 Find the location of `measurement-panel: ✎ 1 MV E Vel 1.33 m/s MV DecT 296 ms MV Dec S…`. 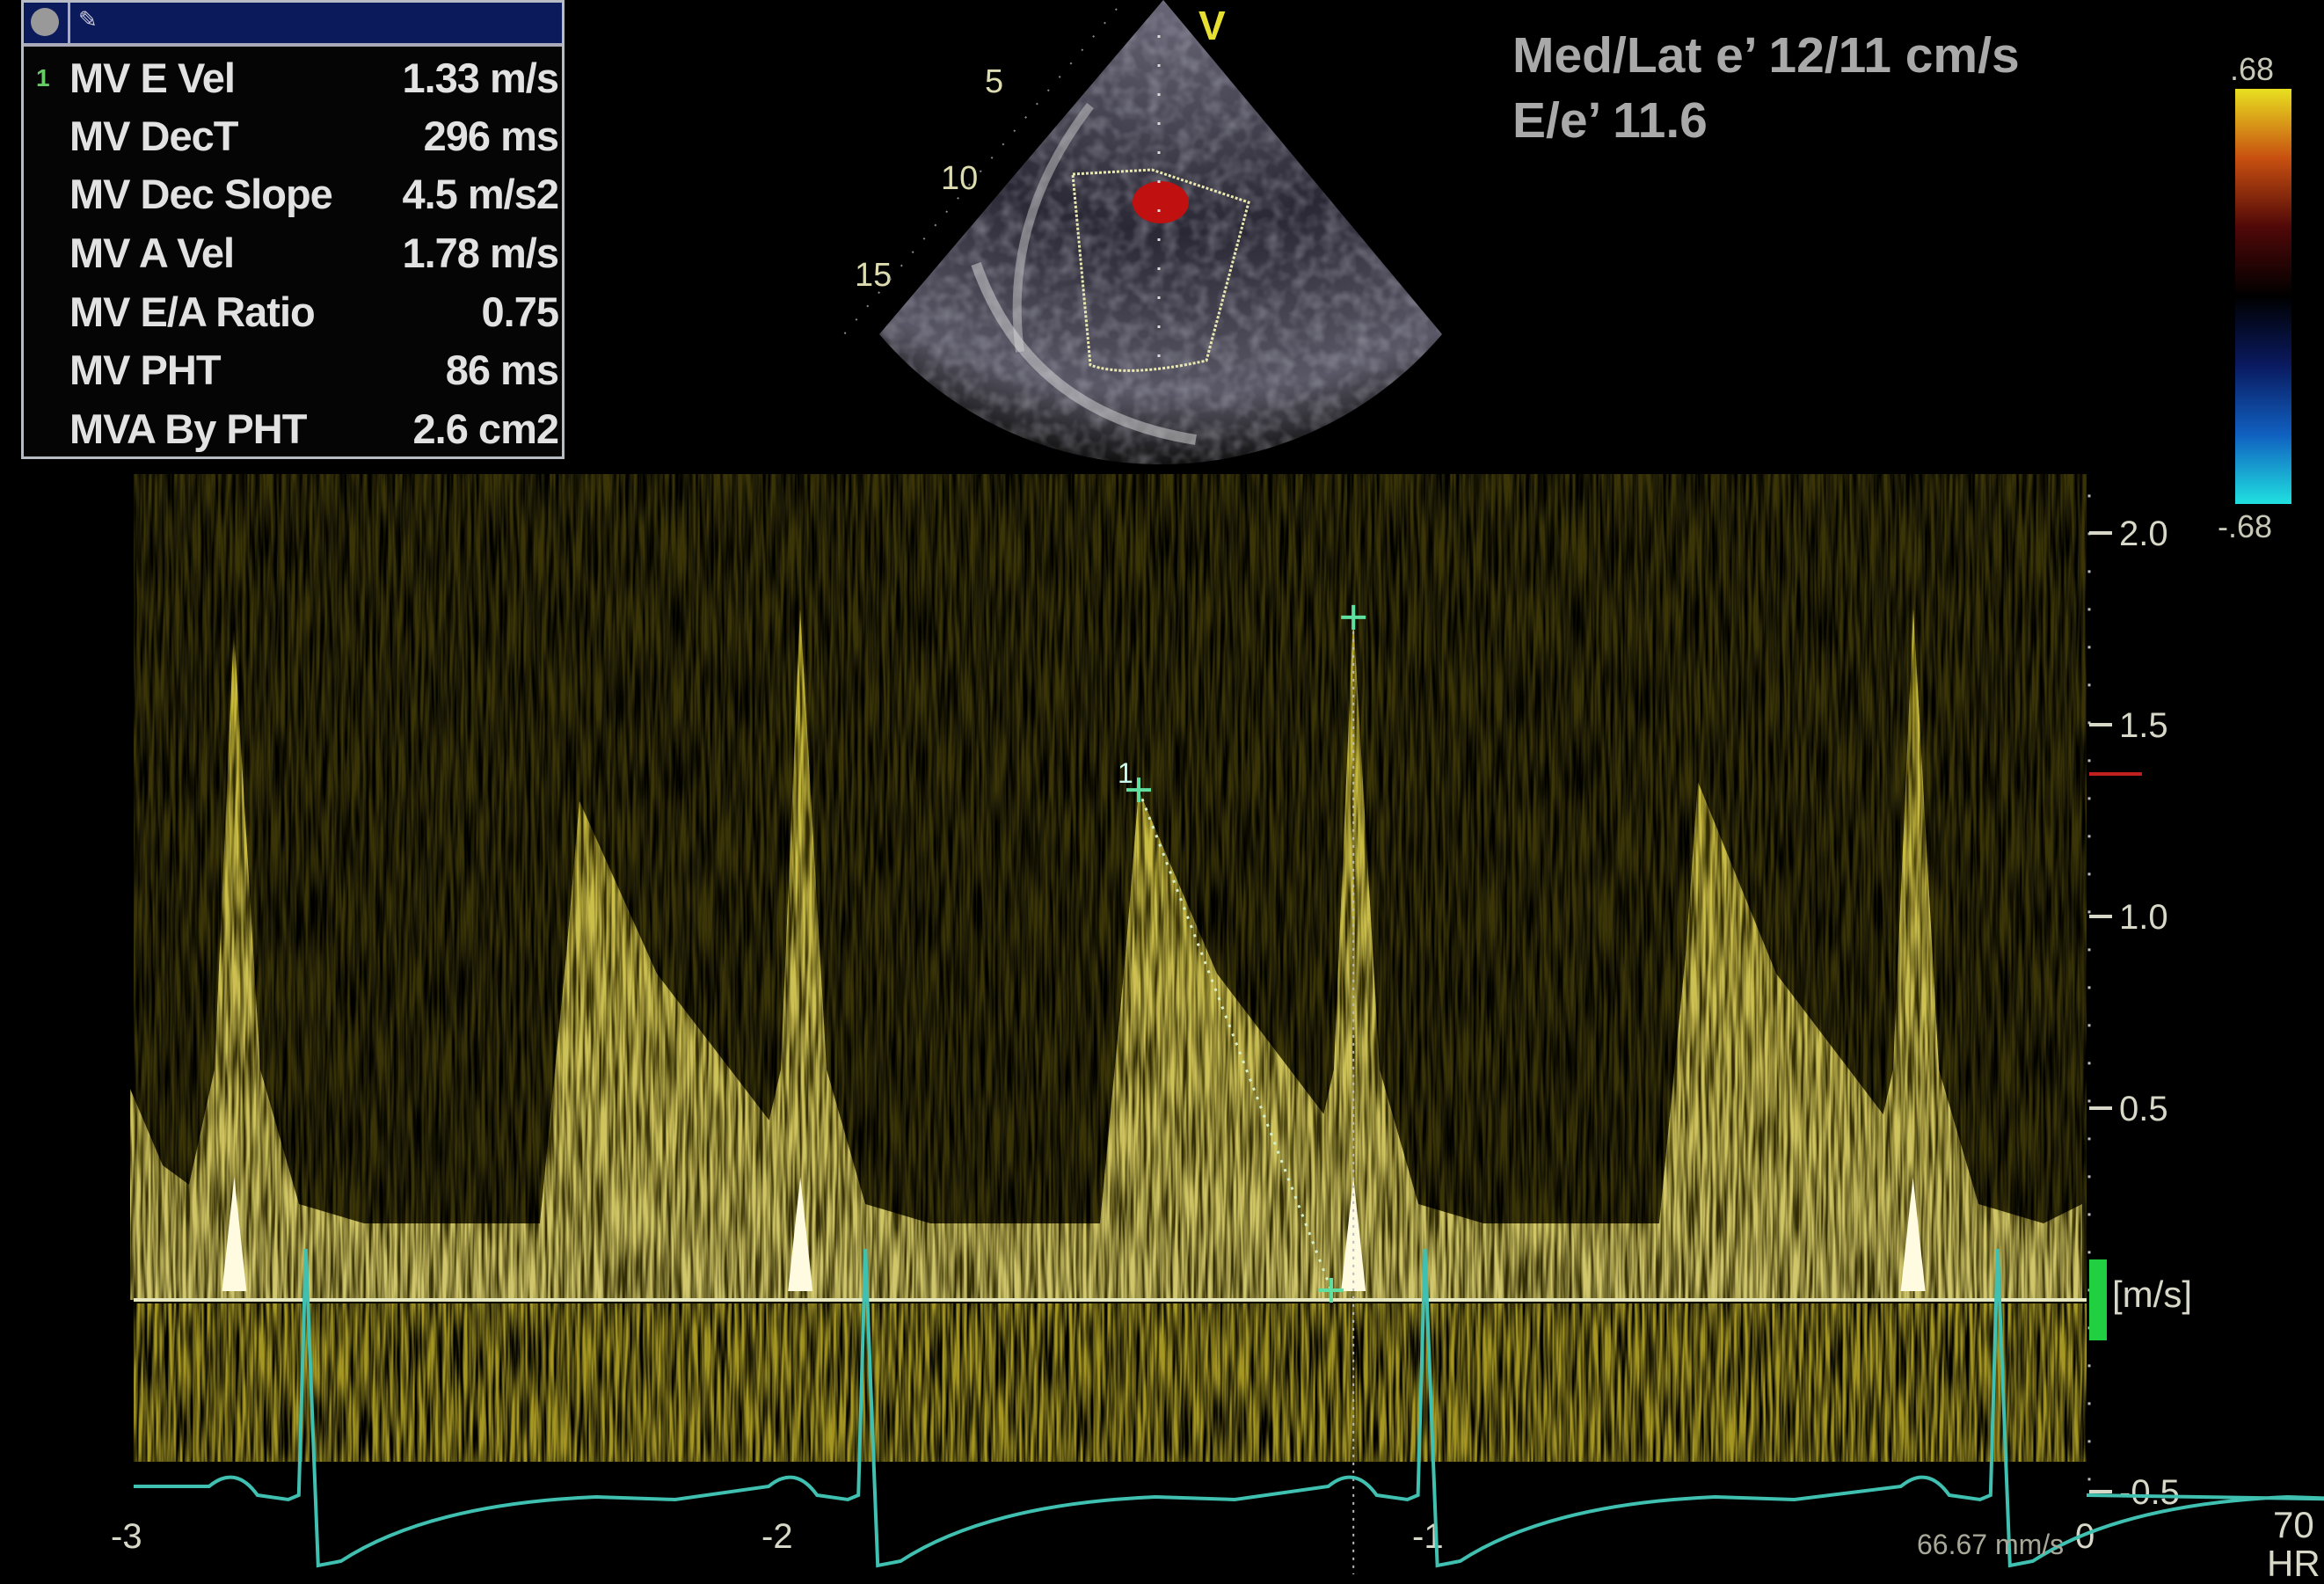

measurement-panel: ✎ 1 MV E Vel 1.33 m/s MV DecT 296 ms MV Dec S… is located at coordinates (293, 229).